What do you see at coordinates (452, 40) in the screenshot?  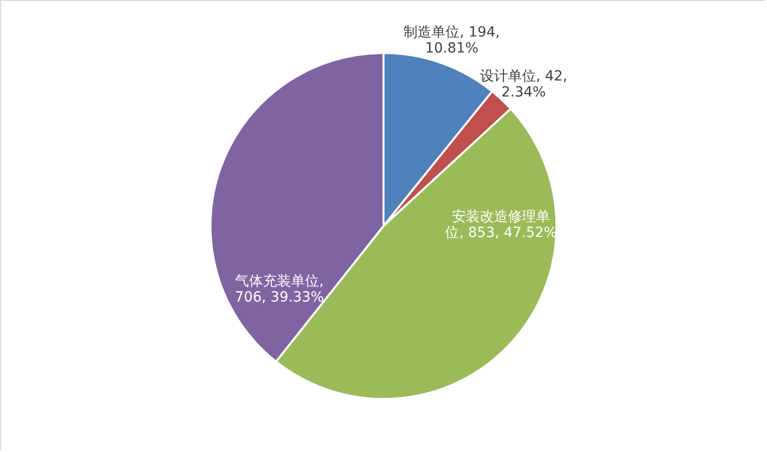 I see `slice-label: 制造单位, 194, 10.81%` at bounding box center [452, 40].